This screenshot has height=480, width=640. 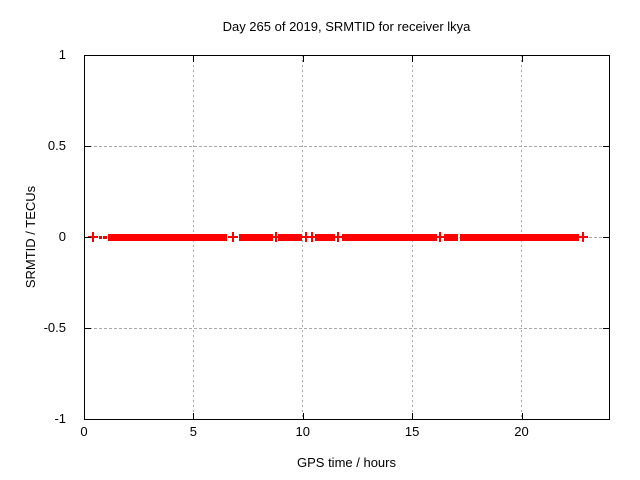 I want to click on y-tick-label: -0.5, so click(x=54, y=327).